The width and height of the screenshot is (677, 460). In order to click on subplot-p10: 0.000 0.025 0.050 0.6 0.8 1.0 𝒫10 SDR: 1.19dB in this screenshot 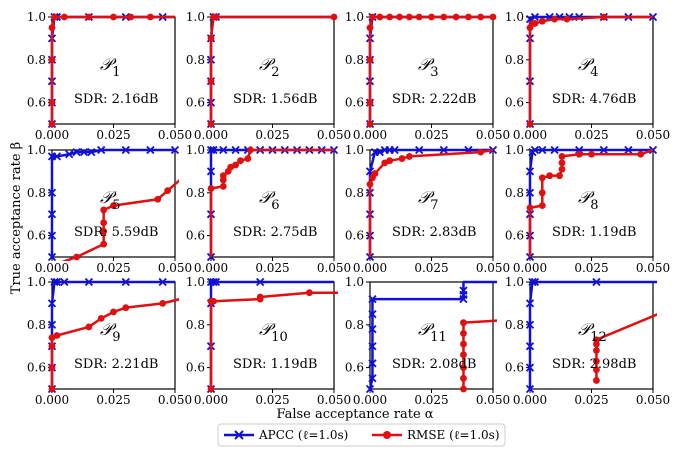, I will do `click(268, 341)`.